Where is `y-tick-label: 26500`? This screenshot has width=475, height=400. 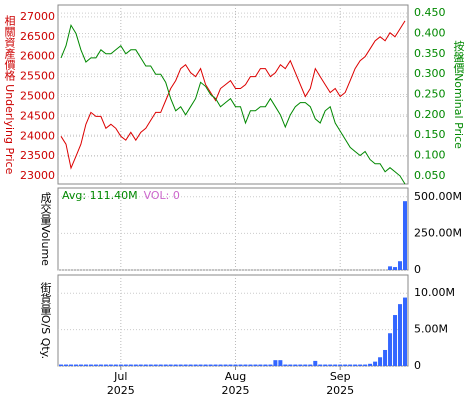
y-tick-label: 26500 is located at coordinates (37, 36).